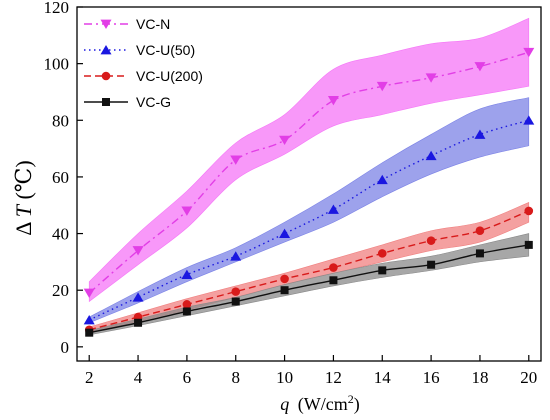 The height and width of the screenshot is (420, 550). What do you see at coordinates (89, 377) in the screenshot?
I see `x-tick-label: 2` at bounding box center [89, 377].